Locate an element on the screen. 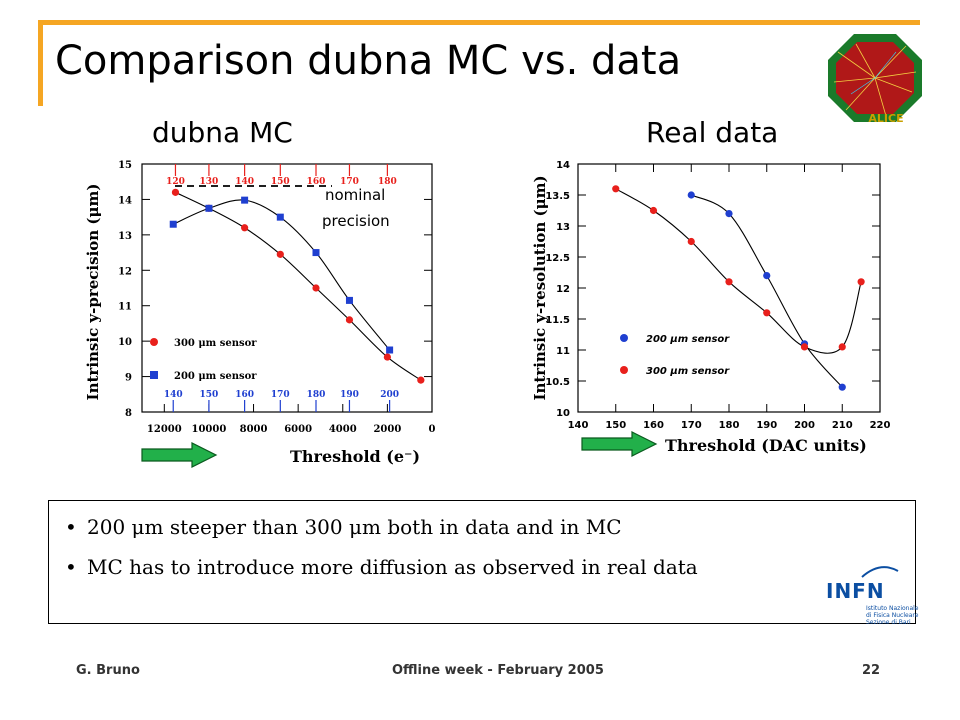 Image resolution: width=960 pixels, height=720 pixels. legend-label: 200 μm sensor is located at coordinates (688, 339).